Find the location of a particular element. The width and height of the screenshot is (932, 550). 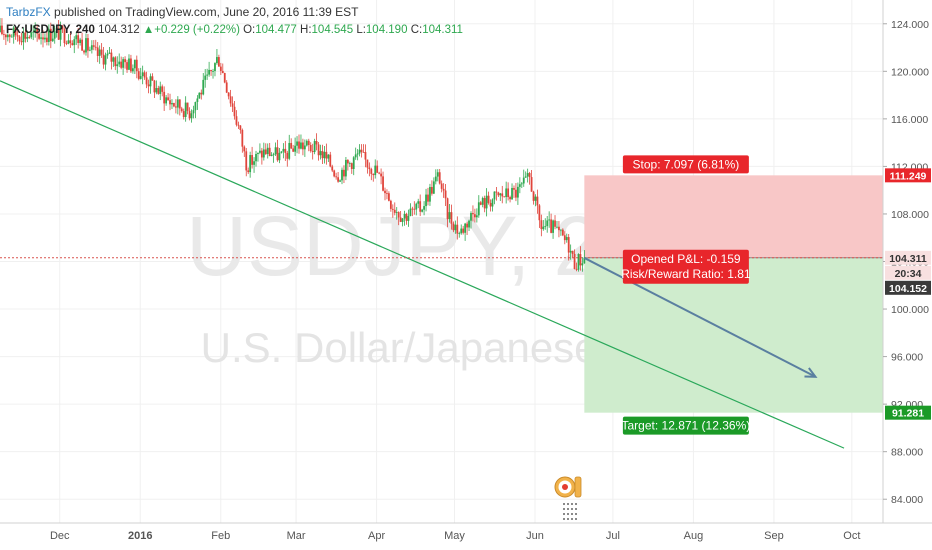

price-axis-labels: 111.249 104.311 20:34 104.152 91.281 is located at coordinates (908, 294).